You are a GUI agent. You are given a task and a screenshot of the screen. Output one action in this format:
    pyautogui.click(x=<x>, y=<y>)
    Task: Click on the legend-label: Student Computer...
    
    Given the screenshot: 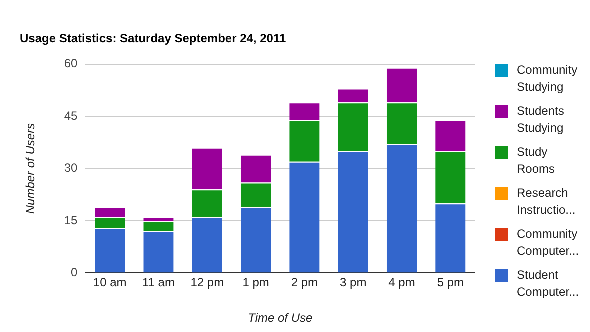 What is the action you would take?
    pyautogui.click(x=548, y=284)
    